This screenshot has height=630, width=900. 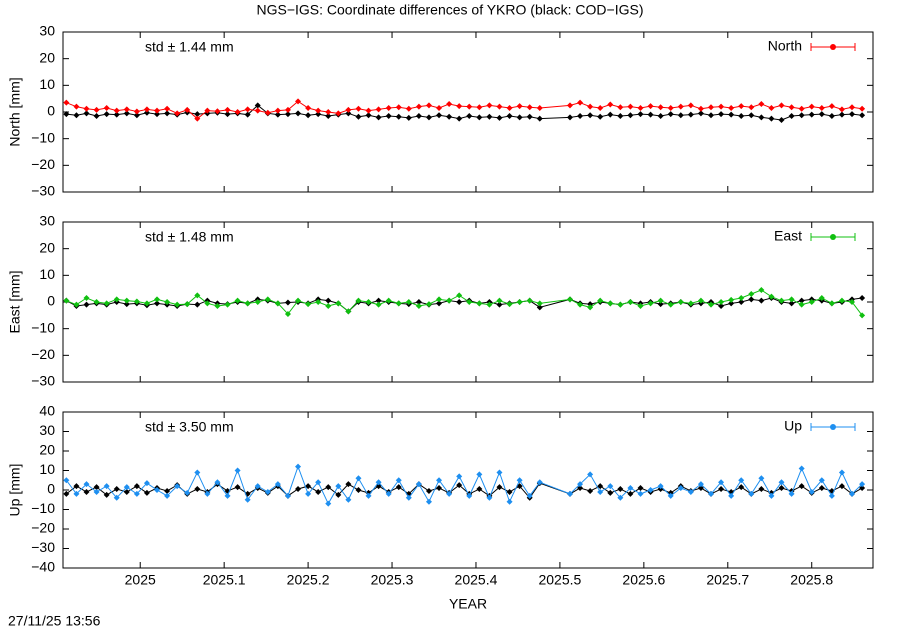 What do you see at coordinates (468, 604) in the screenshot?
I see `x-axis-label: YEAR` at bounding box center [468, 604].